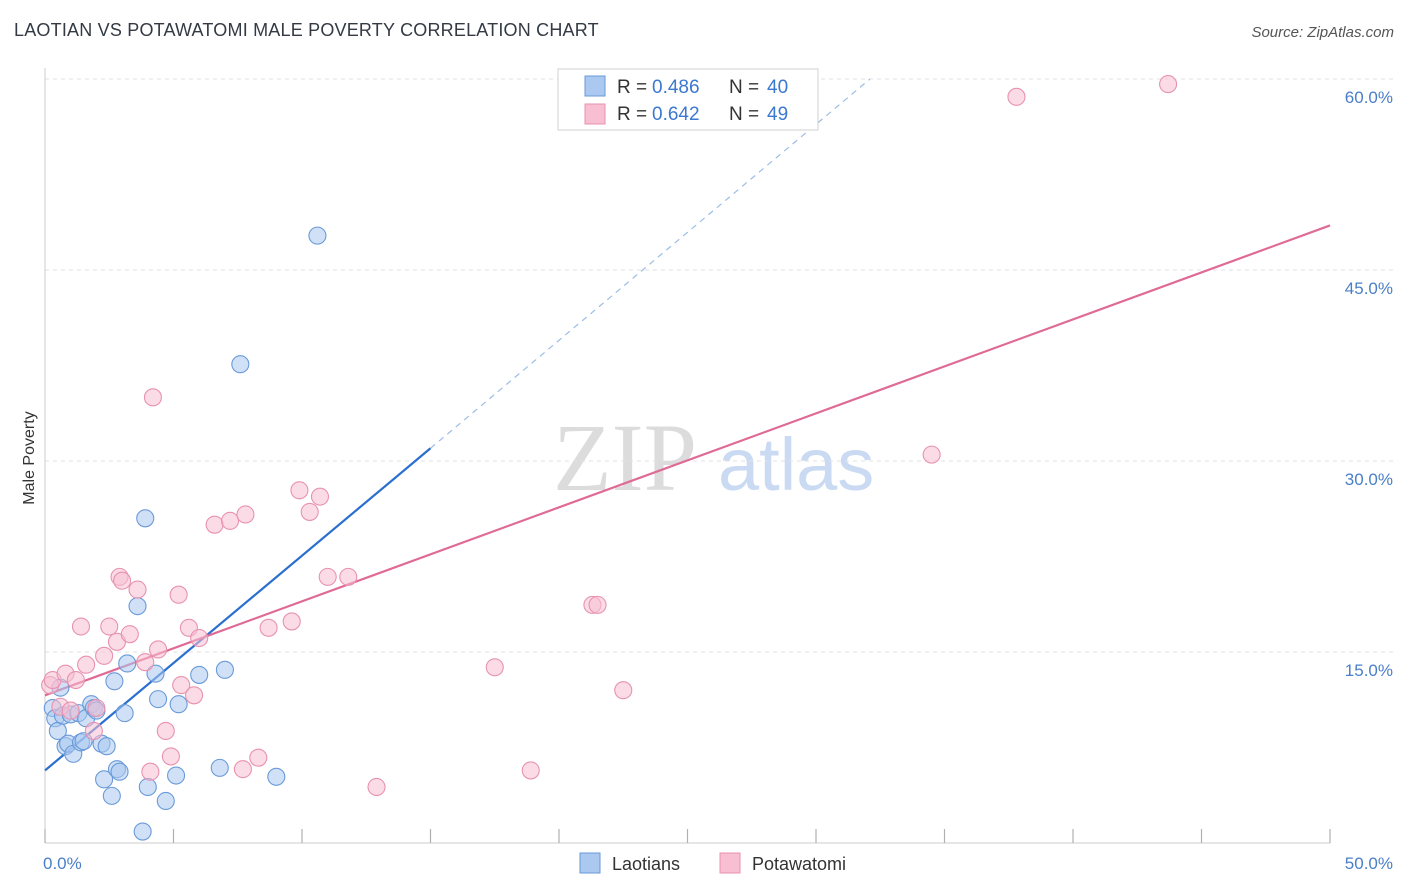 The height and width of the screenshot is (892, 1406). I want to click on legend-laotians-n-label: N =, so click(744, 87).